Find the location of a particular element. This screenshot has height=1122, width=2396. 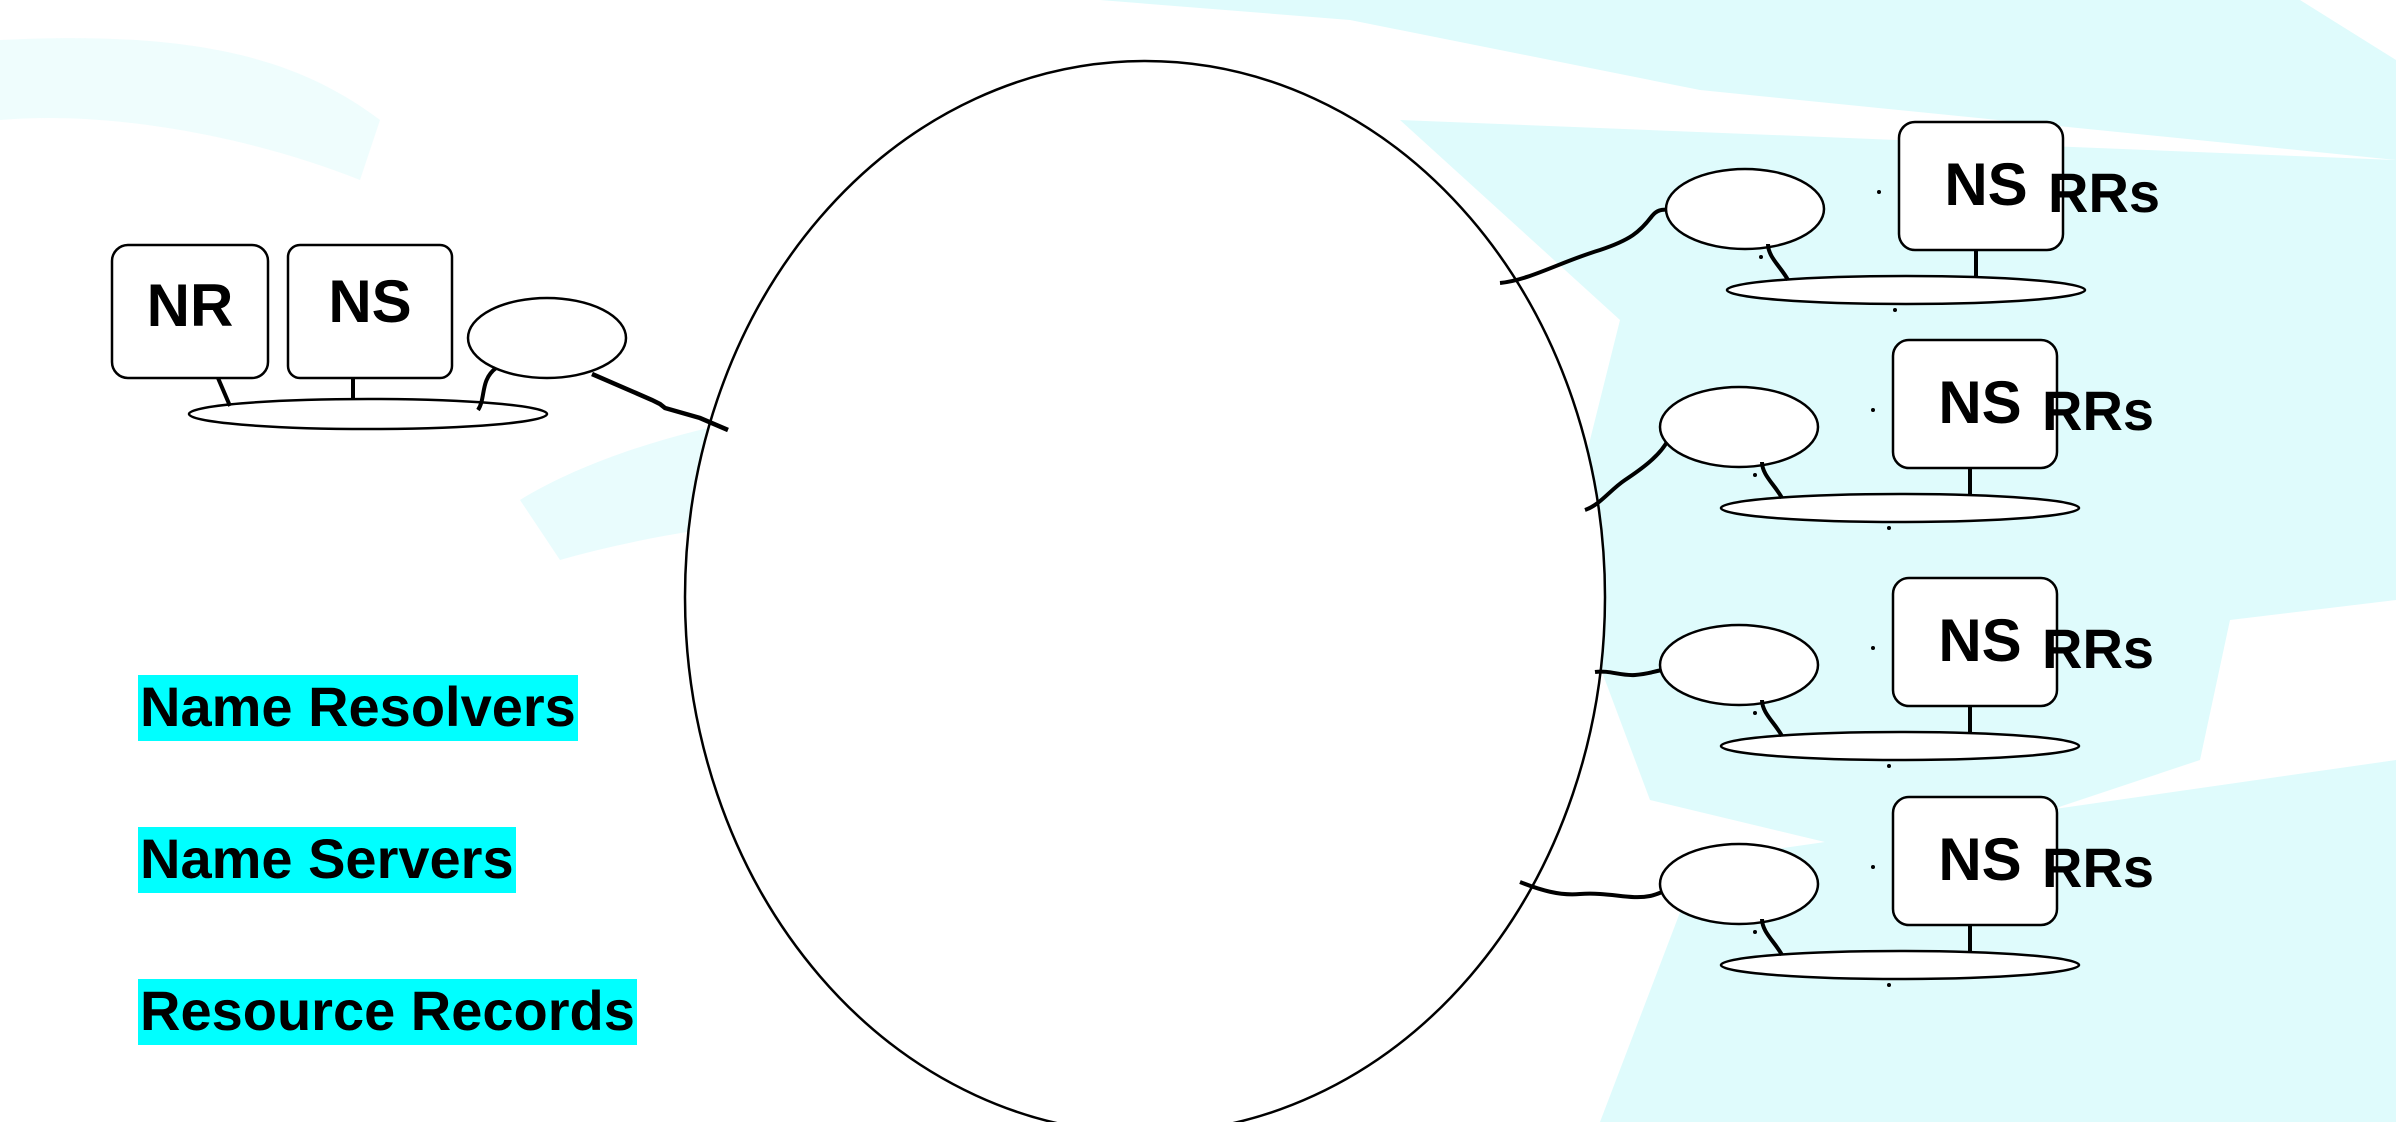

left-server-label: NS is located at coordinates (369, 301).